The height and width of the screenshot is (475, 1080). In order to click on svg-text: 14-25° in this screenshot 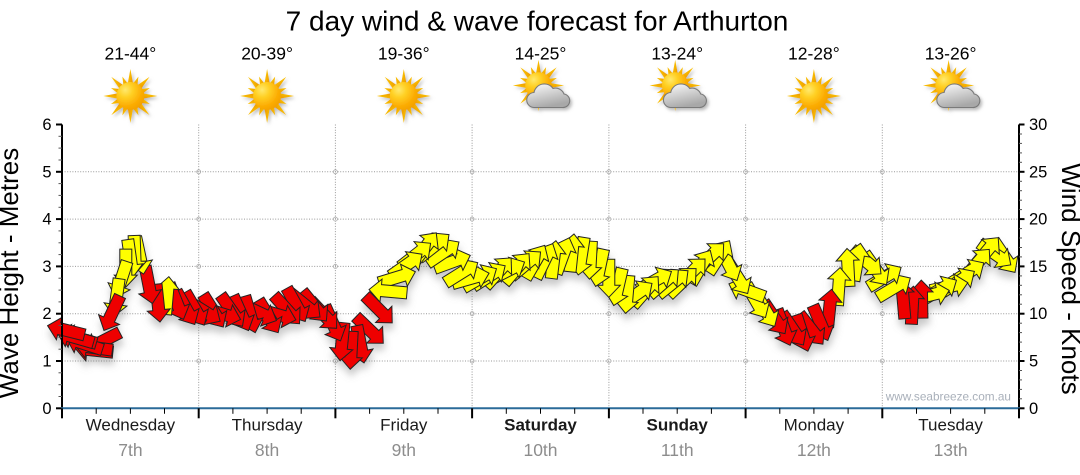, I will do `click(541, 53)`.